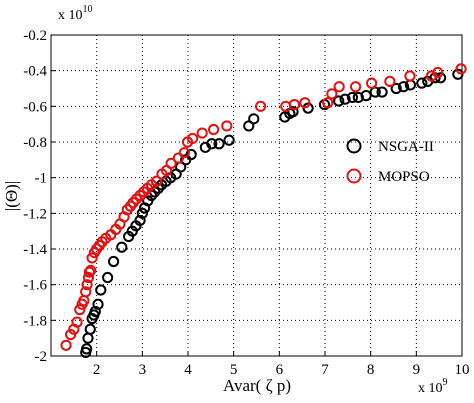 The image size is (474, 403). Describe the element at coordinates (462, 370) in the screenshot. I see `x-tick-label: 10` at that location.